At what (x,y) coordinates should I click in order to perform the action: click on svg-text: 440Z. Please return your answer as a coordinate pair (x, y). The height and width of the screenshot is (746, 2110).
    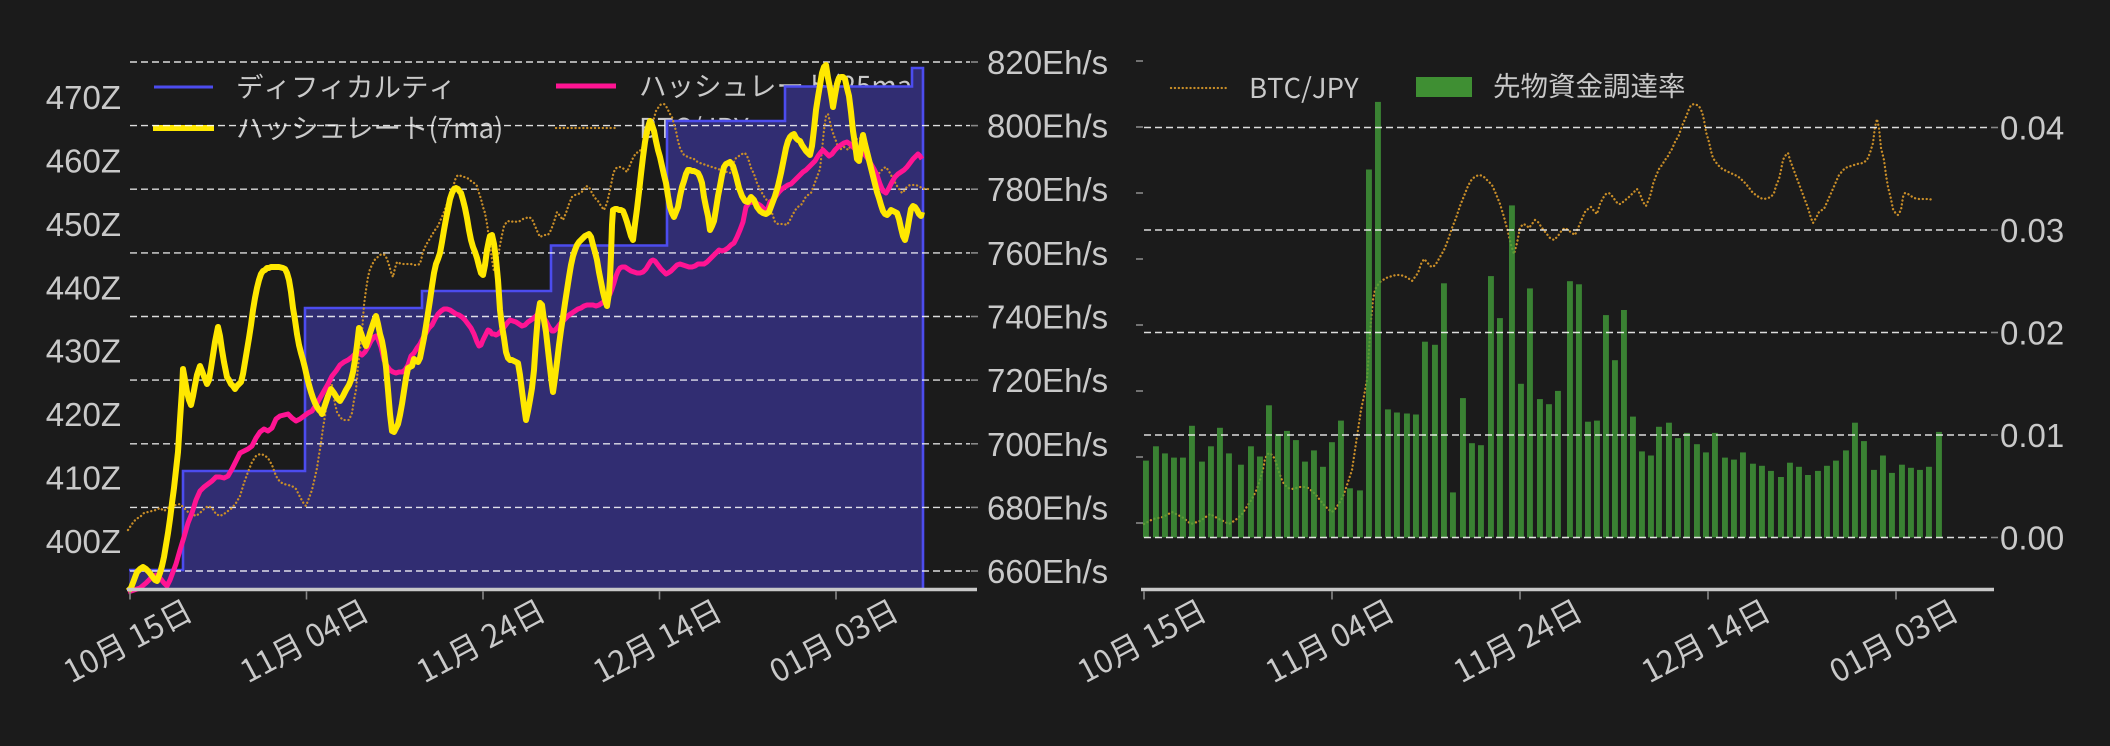
    Looking at the image, I should click on (83, 287).